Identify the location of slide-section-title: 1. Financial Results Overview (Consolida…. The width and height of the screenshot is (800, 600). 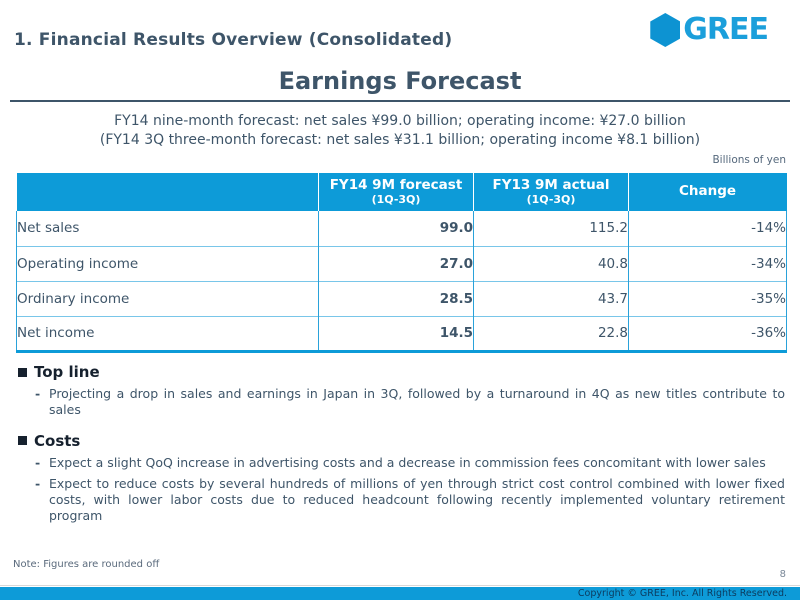
(233, 40).